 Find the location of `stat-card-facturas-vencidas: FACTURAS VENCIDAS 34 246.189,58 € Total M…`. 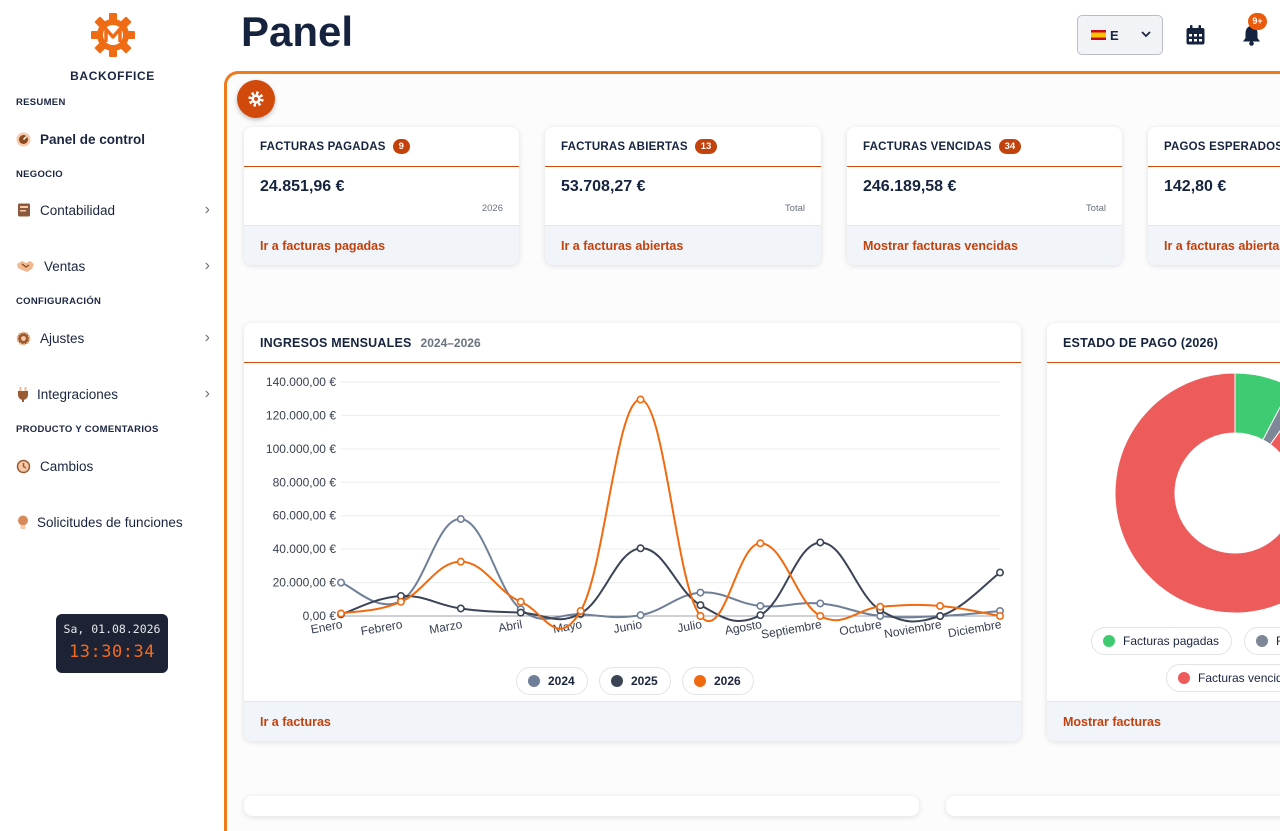

stat-card-facturas-vencidas: FACTURAS VENCIDAS 34 246.189,58 € Total M… is located at coordinates (984, 196).